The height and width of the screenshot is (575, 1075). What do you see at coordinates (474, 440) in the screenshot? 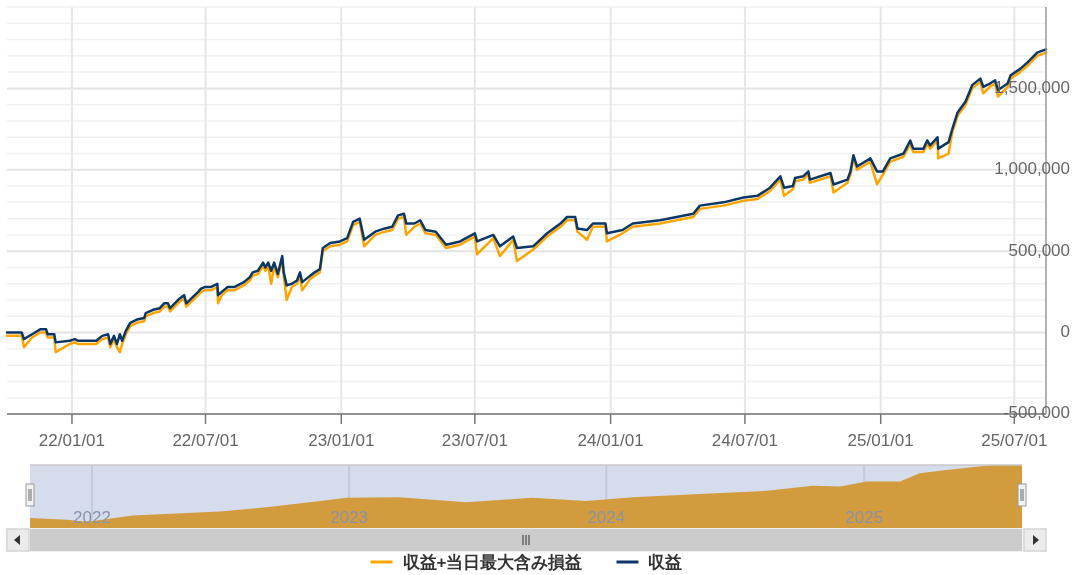
I see `x-tick-label: 23/07/01` at bounding box center [474, 440].